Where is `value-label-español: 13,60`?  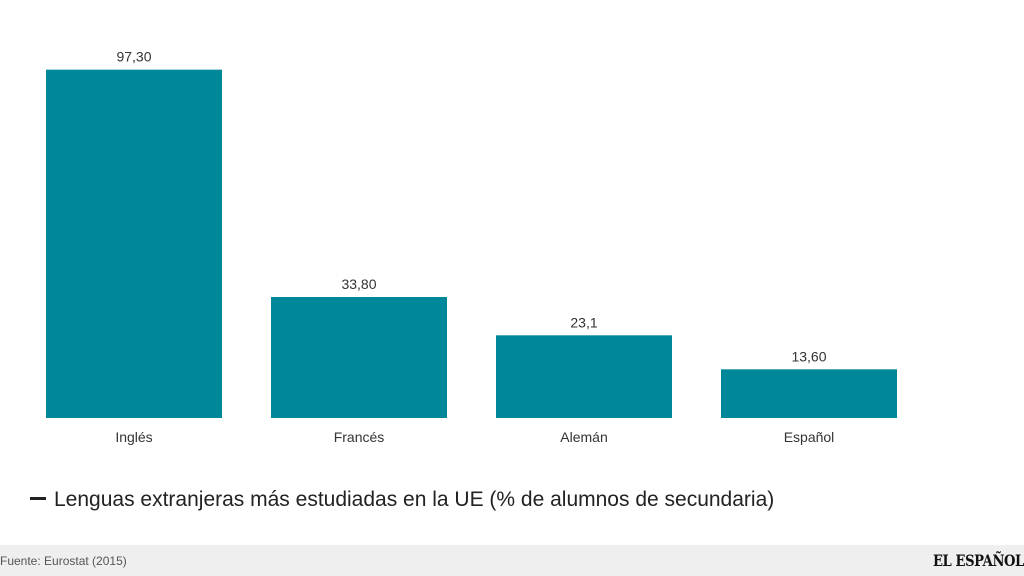 value-label-español: 13,60 is located at coordinates (808, 356).